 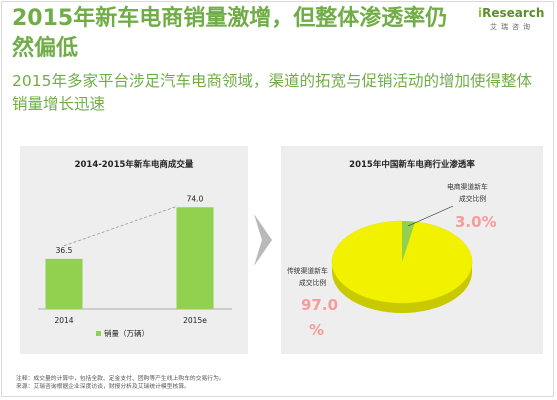 What do you see at coordinates (134, 165) in the screenshot?
I see `bar-chart-title: 2014-2015年新车电商成交量` at bounding box center [134, 165].